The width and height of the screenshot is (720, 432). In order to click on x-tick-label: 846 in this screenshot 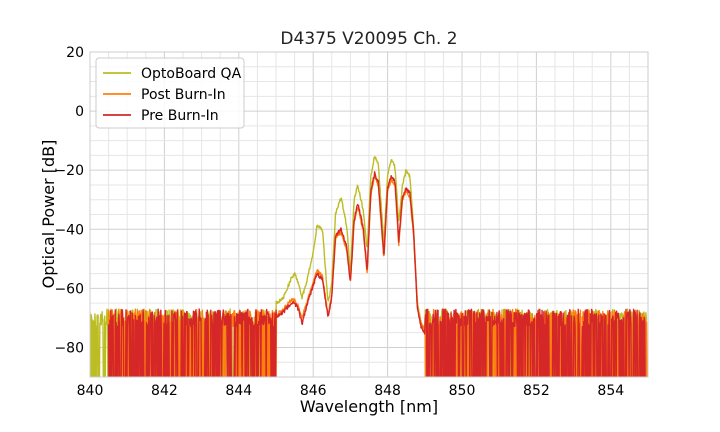, I will do `click(313, 391)`.